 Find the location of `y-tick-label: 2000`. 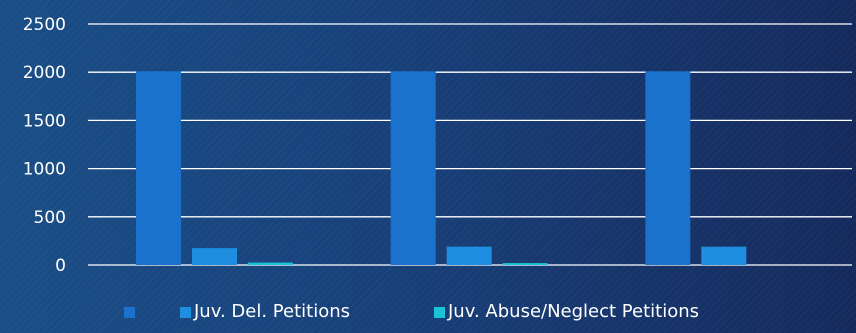

y-tick-label: 2000 is located at coordinates (44, 73).